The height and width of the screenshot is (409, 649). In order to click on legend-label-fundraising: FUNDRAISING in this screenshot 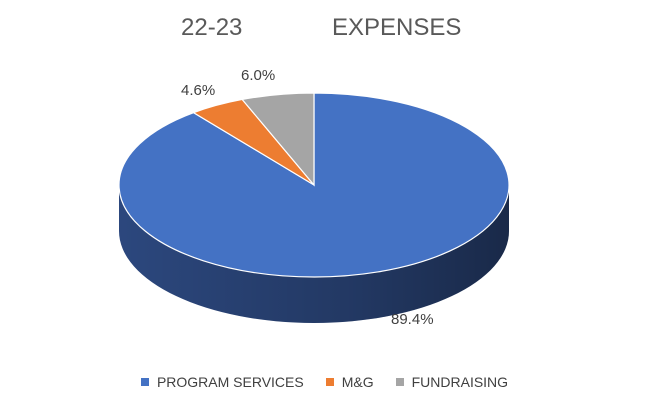, I will do `click(460, 382)`.